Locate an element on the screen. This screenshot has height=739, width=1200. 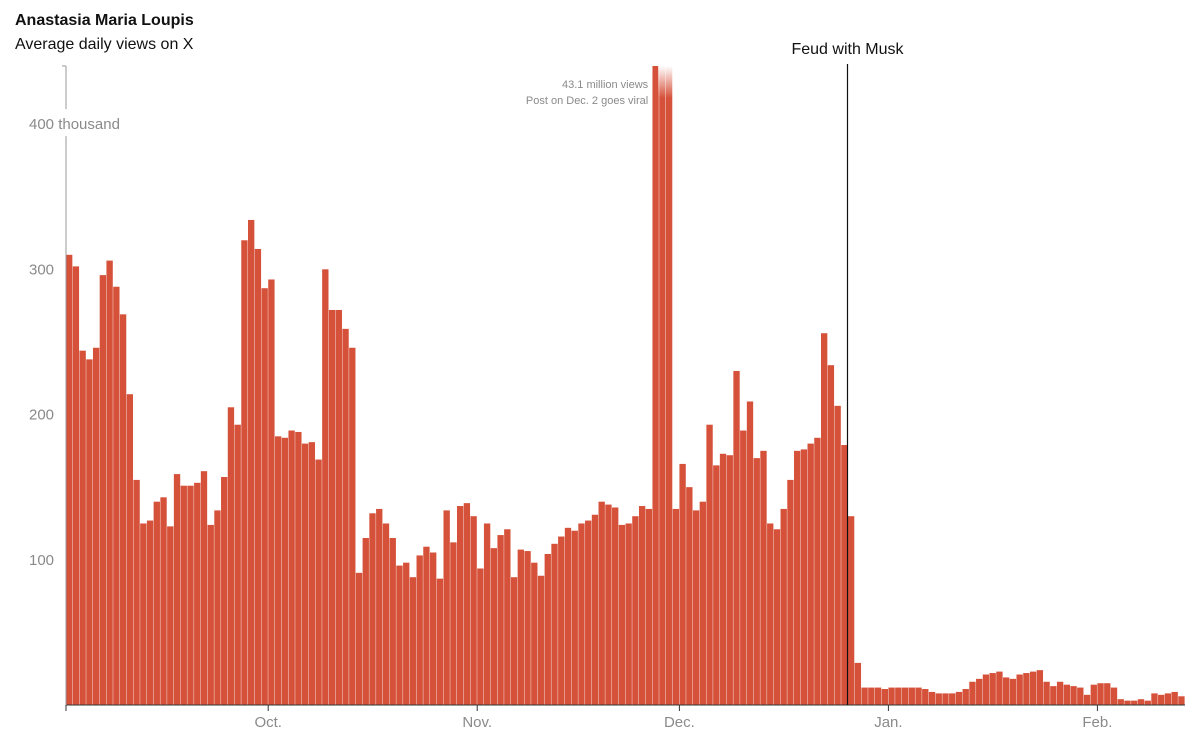
x-tick-label: Feb. is located at coordinates (1097, 722).